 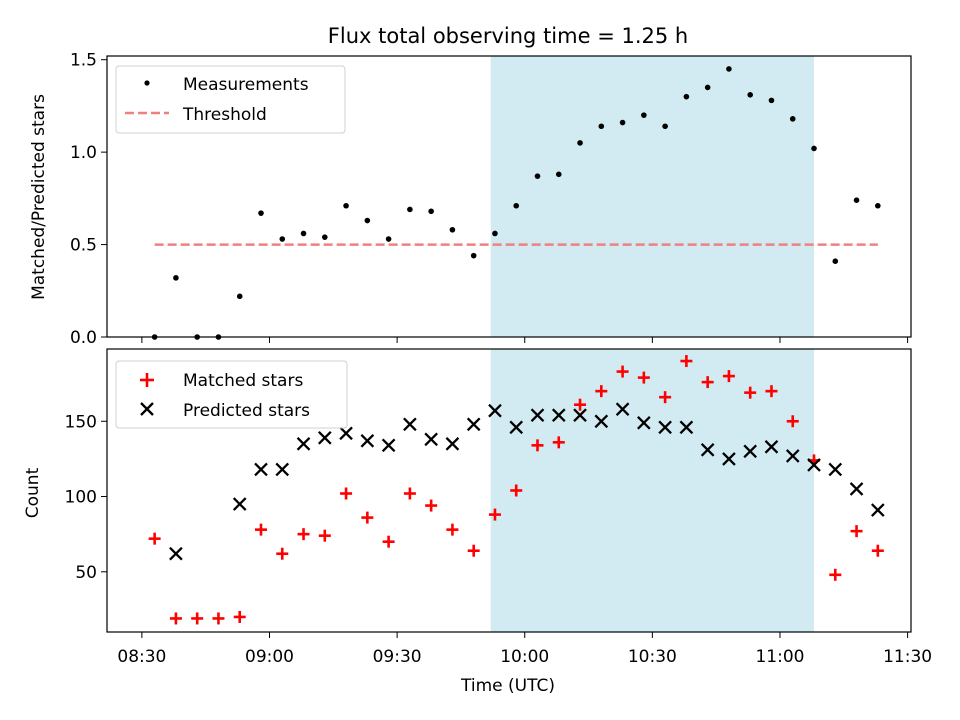 I want to click on chart-title: Flux total observing time = 1.25 h, so click(x=508, y=36).